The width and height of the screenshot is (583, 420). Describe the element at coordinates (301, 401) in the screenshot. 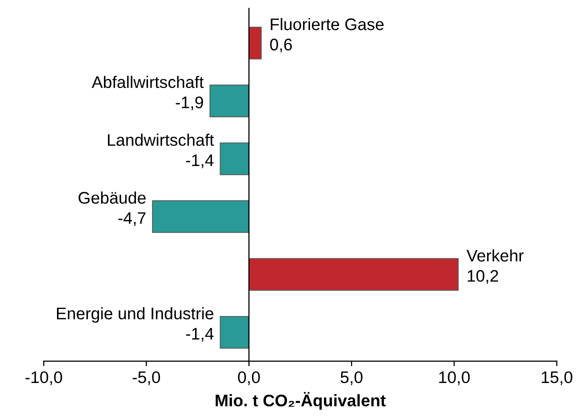

I see `x-axis-title: Mio. t CO₂-Äquivalent` at that location.